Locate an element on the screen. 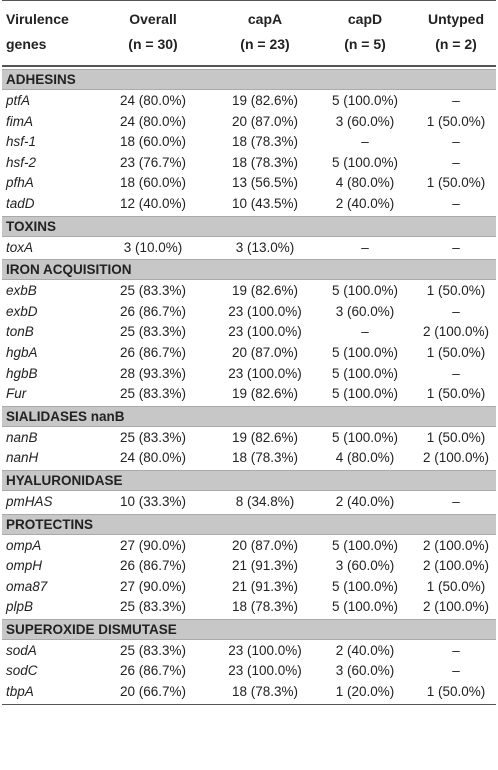 This screenshot has width=498, height=770. table-row: exbD 26 (86.7%) 23 (100.0%) 3 (60.0%) – is located at coordinates (249, 311).